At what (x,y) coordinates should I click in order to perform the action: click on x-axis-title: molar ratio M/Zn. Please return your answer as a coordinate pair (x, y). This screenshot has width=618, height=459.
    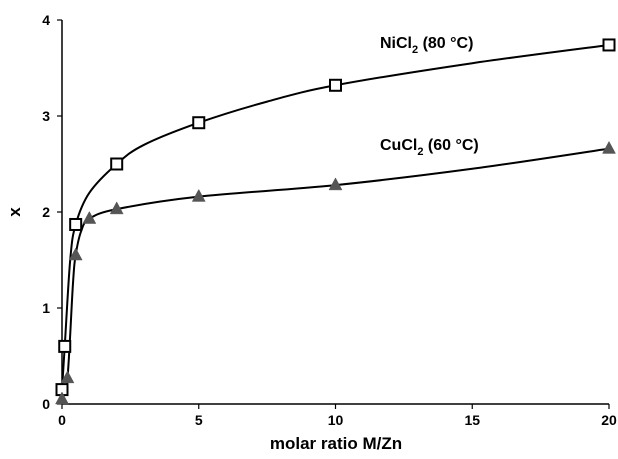
    Looking at the image, I should click on (336, 443).